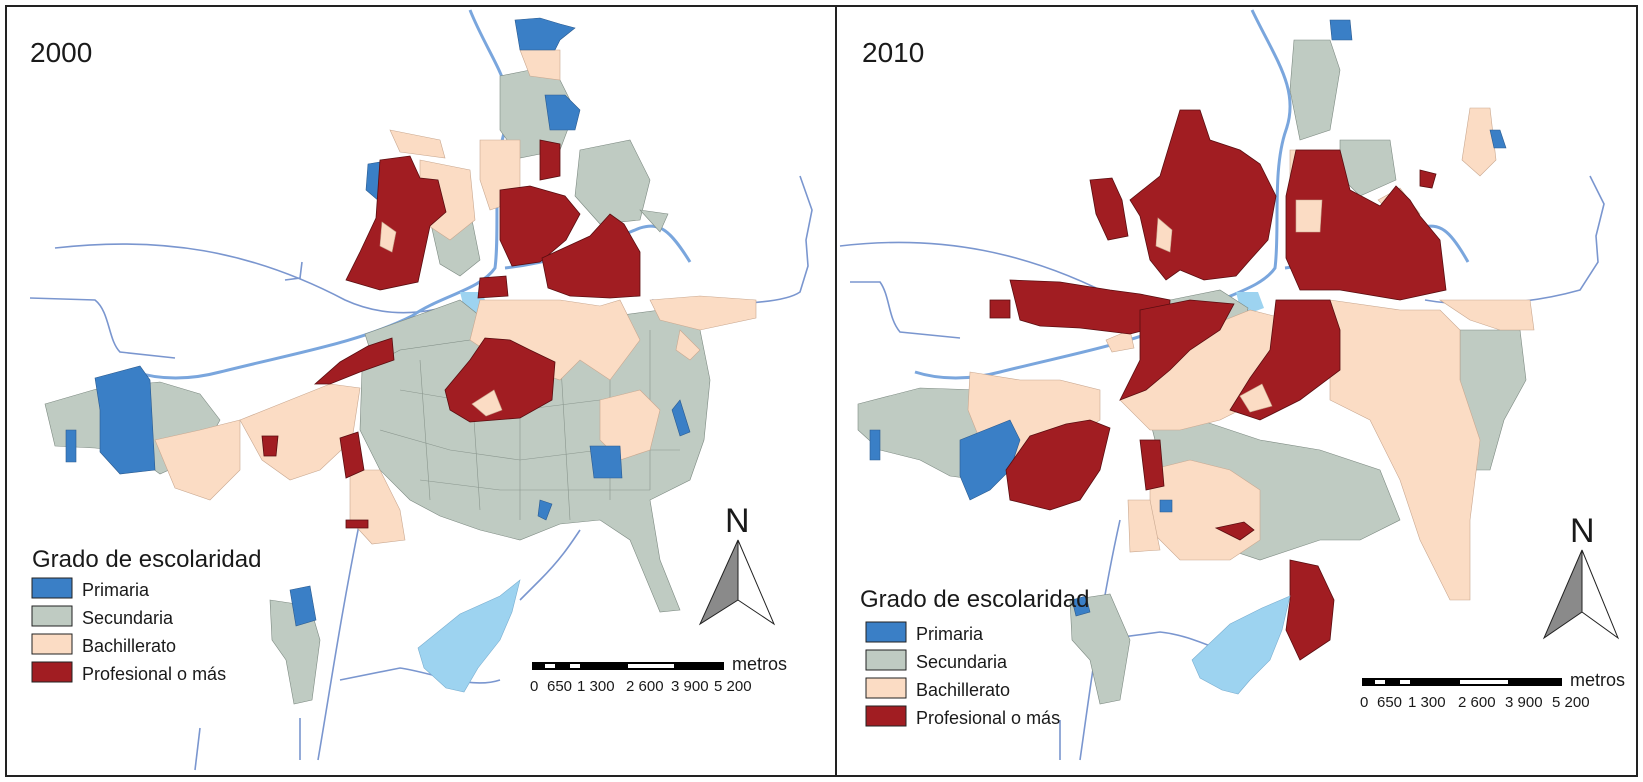 The image size is (1643, 782). Describe the element at coordinates (893, 52) in the screenshot. I see `panel-year-label: 2010` at that location.